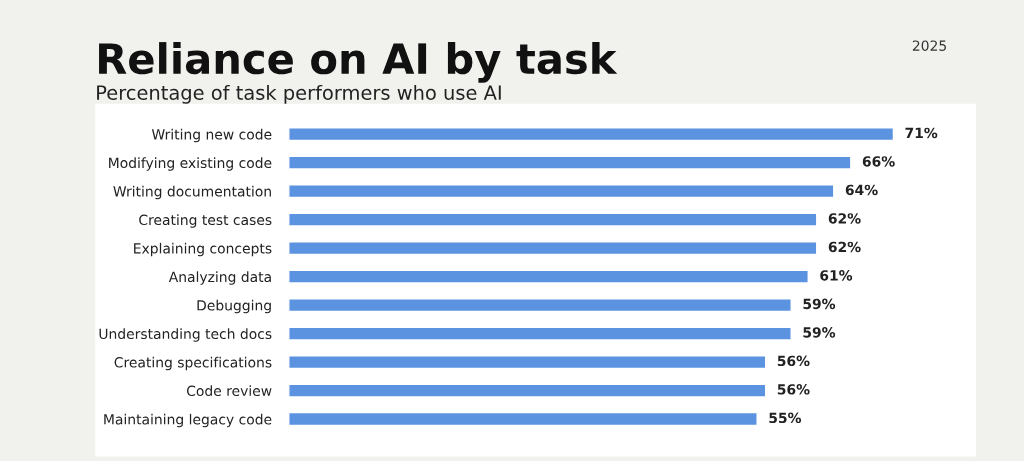 Image resolution: width=1024 pixels, height=461 pixels. I want to click on data-label: 64%, so click(861, 190).